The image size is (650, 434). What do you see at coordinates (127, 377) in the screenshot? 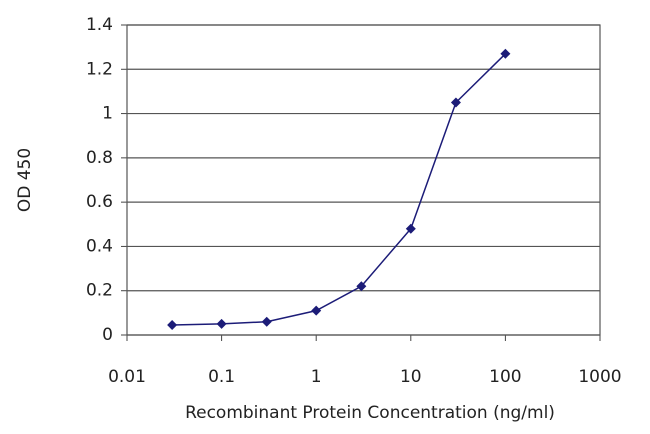
I see `x-tick-label: 0.01` at bounding box center [127, 377].